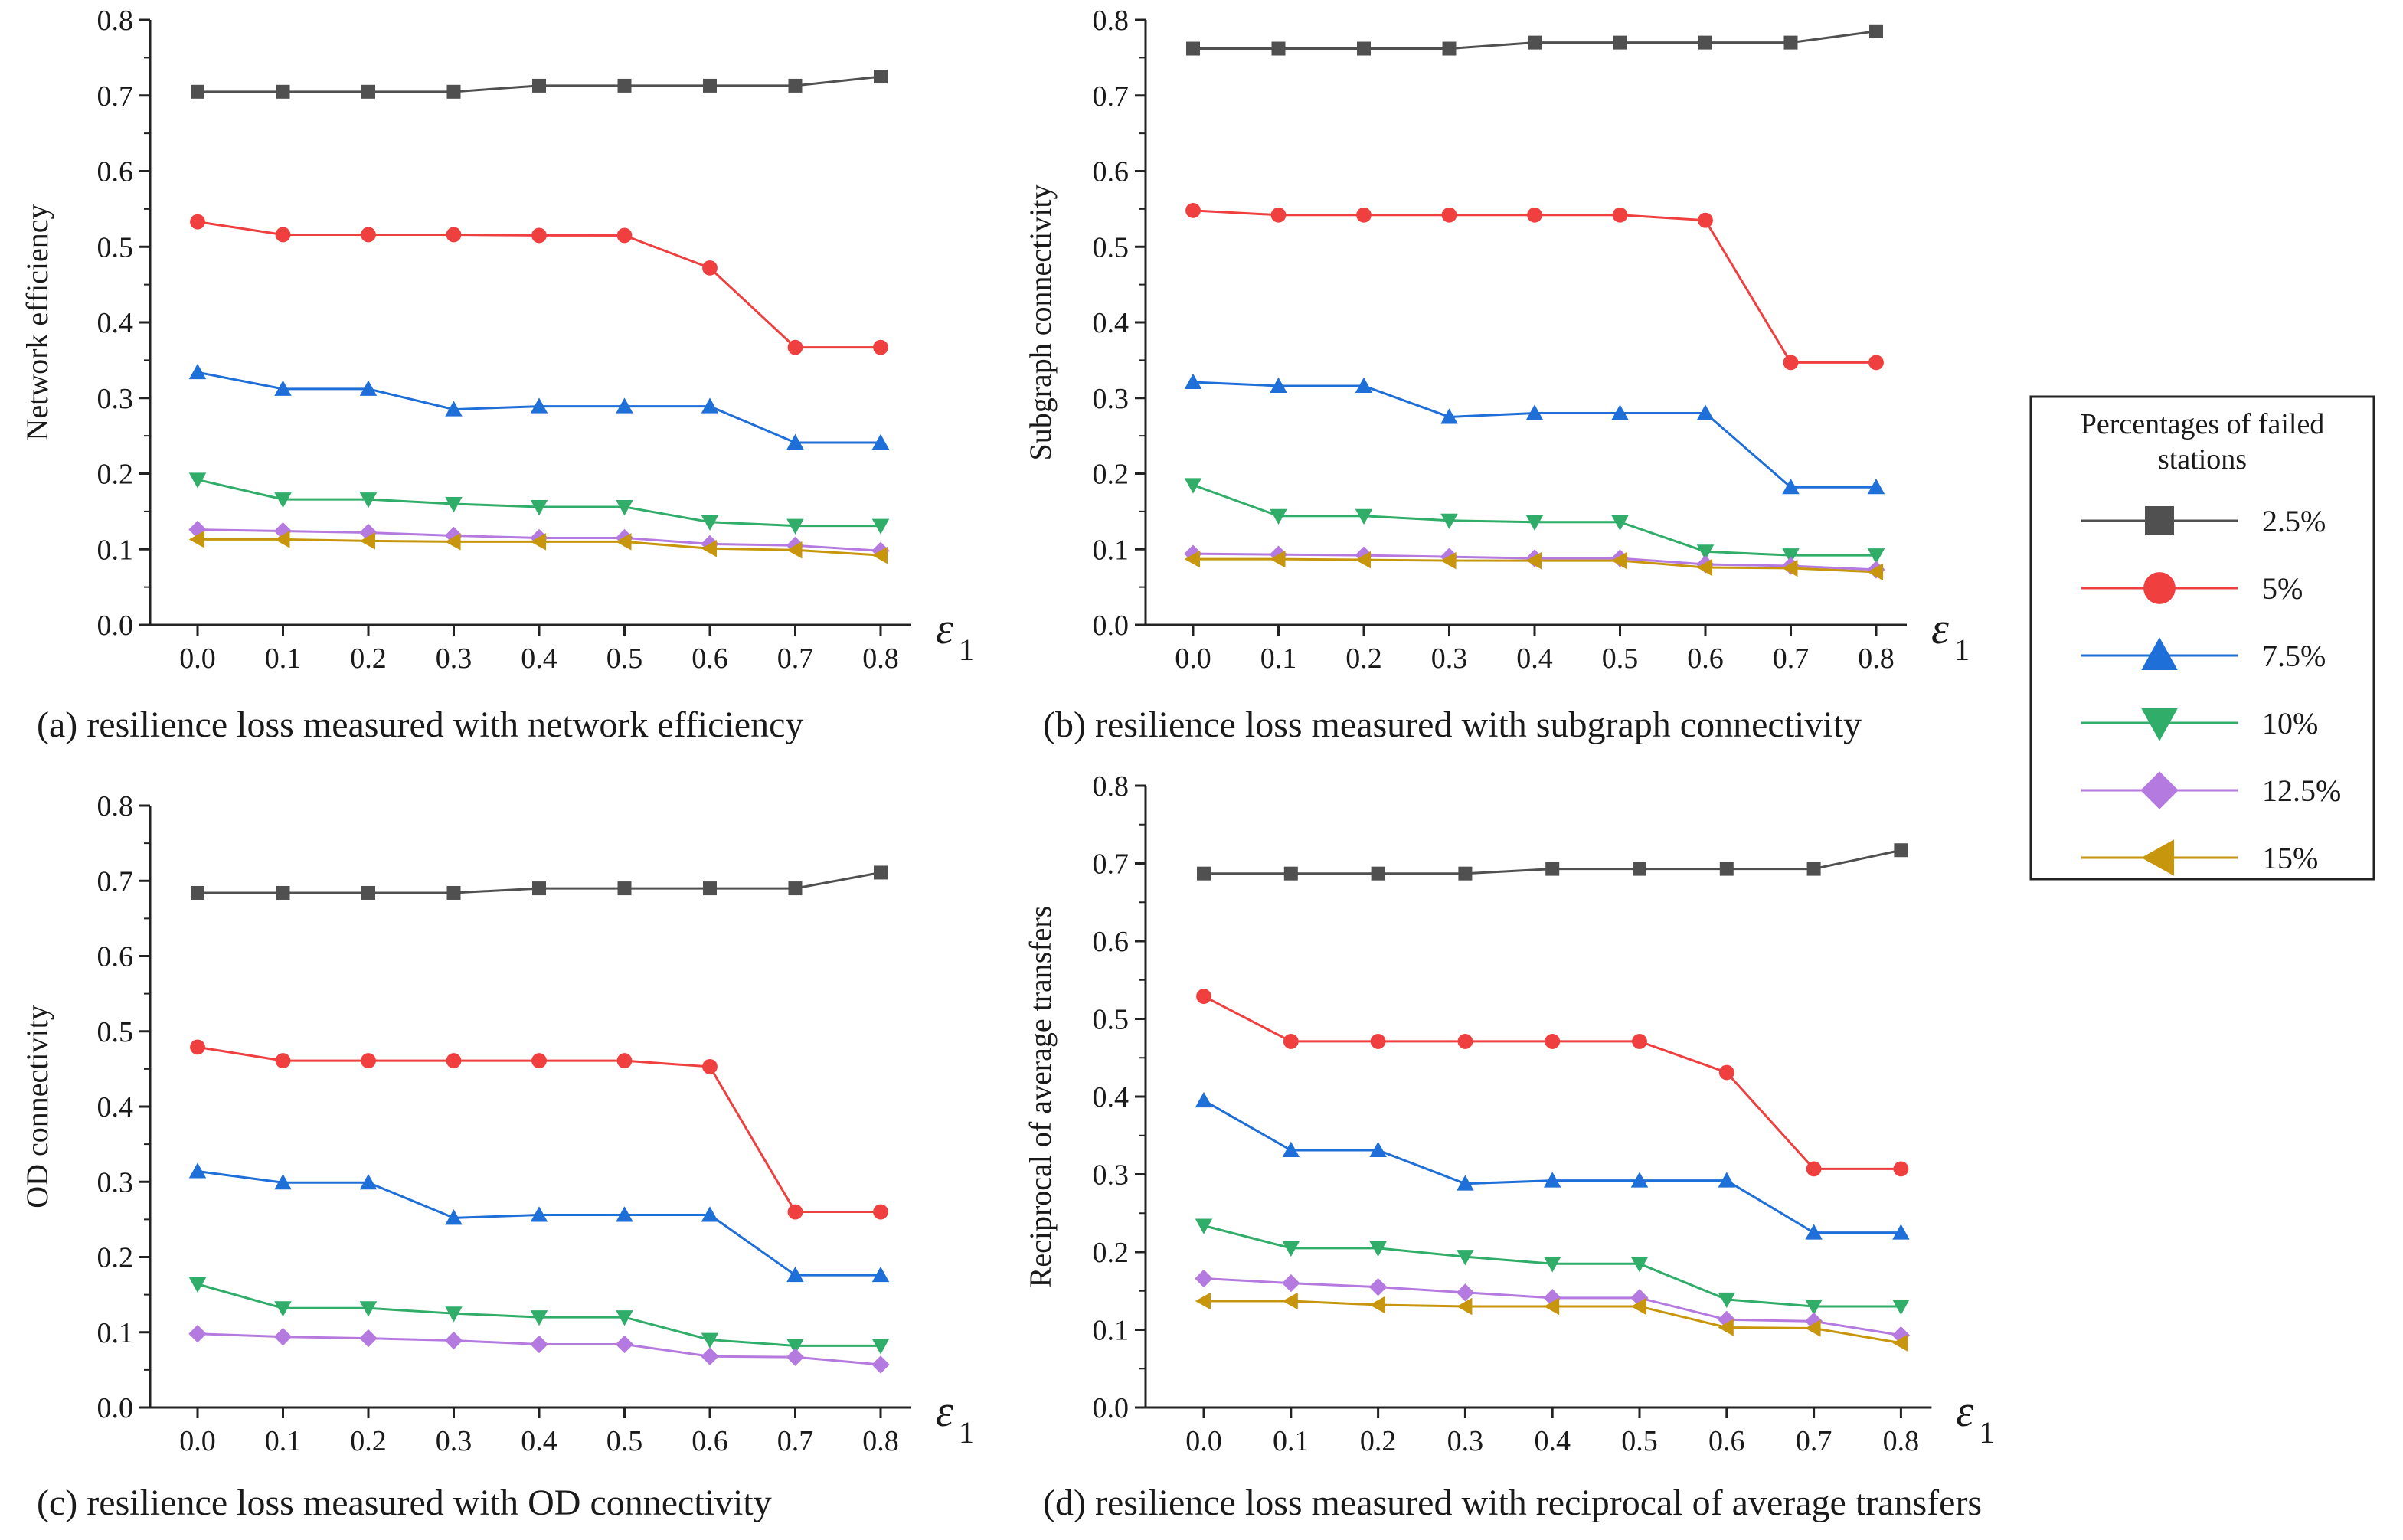 The width and height of the screenshot is (2403, 1540). I want to click on y-tick-label: 0.5, so click(1111, 1020).